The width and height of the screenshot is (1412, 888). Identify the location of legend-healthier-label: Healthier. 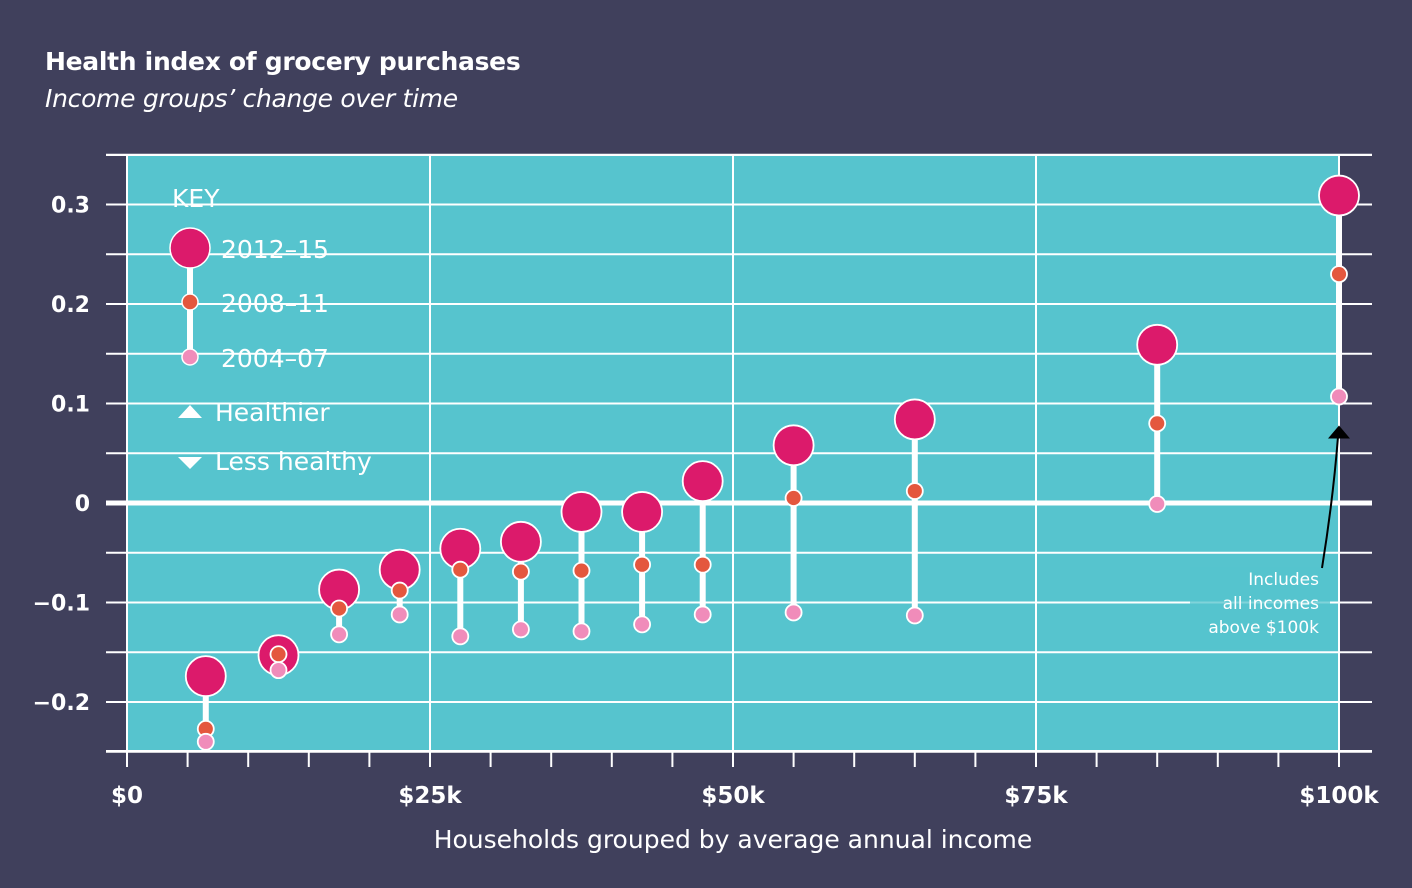
(272, 412).